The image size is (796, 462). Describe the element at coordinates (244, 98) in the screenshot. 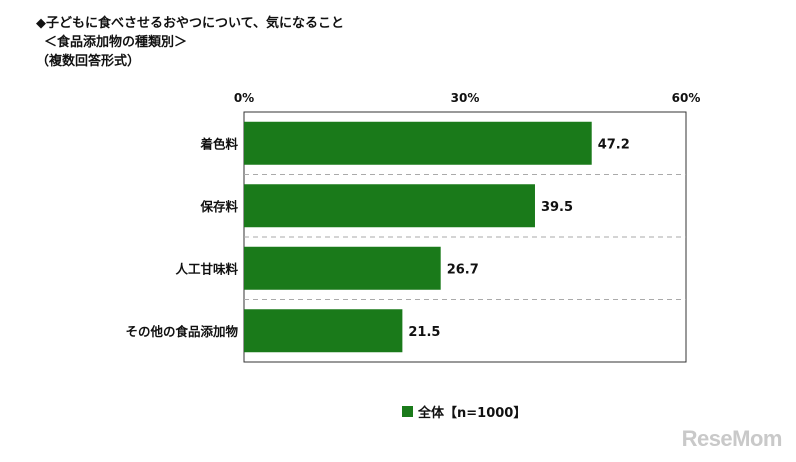

I see `x-tick-label: 0%` at that location.